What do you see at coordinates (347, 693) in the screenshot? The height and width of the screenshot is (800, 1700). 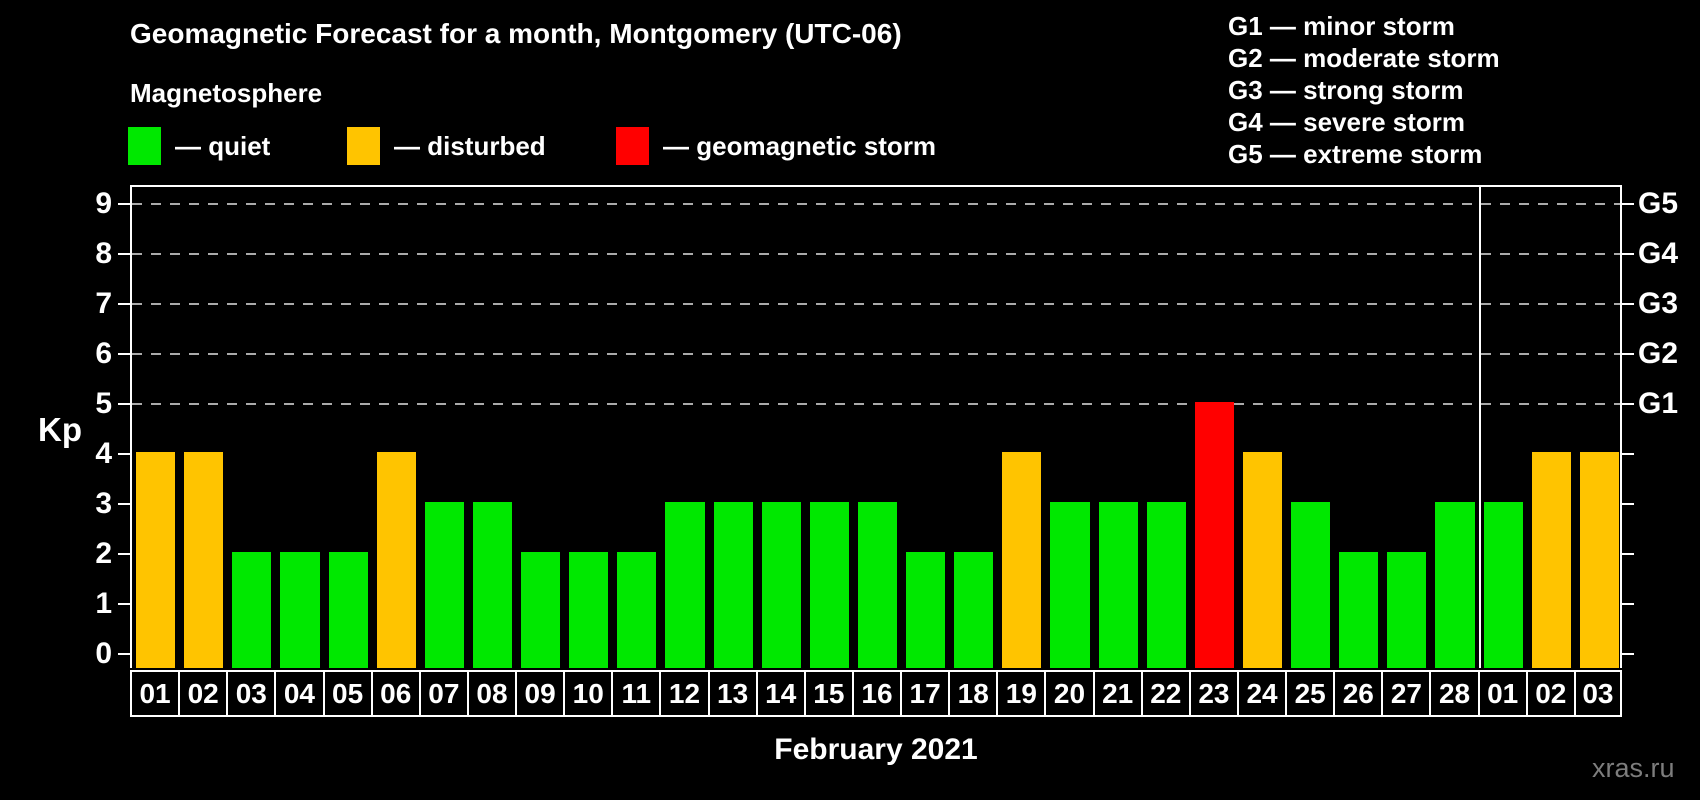 I see `day-label-05: 05` at bounding box center [347, 693].